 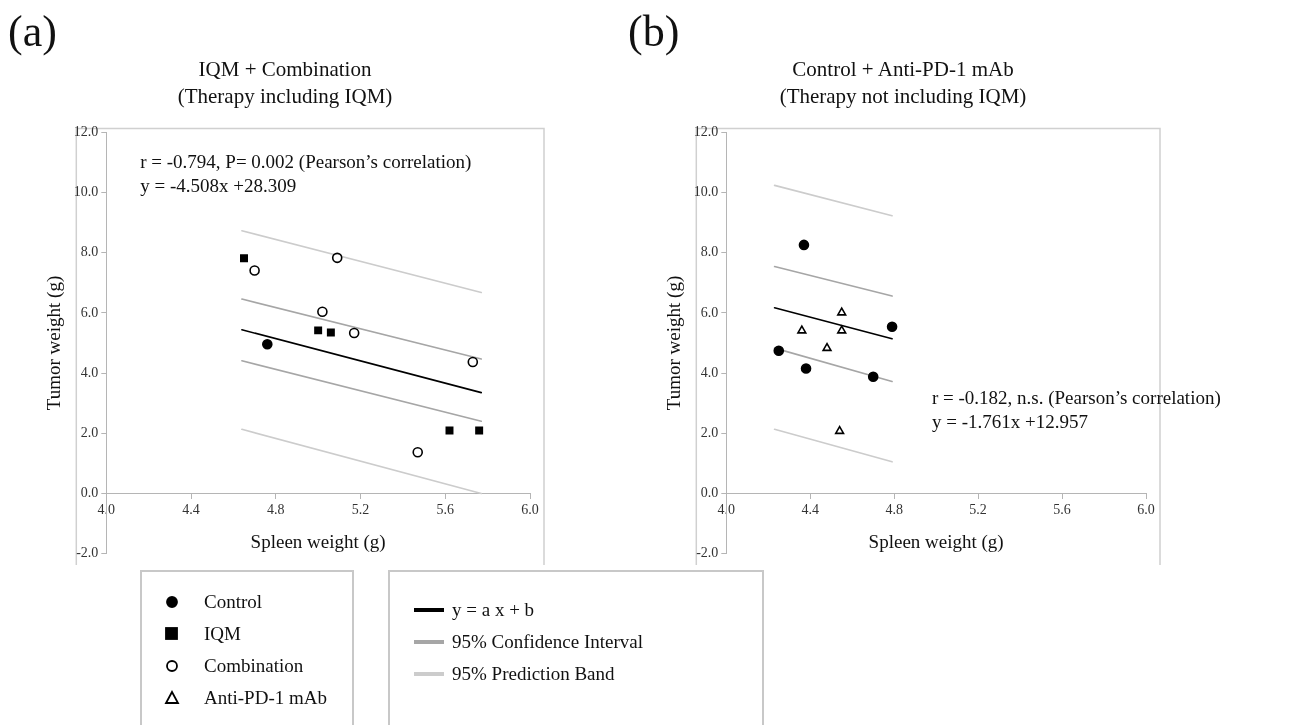 I want to click on text: (a), so click(x=32, y=31).